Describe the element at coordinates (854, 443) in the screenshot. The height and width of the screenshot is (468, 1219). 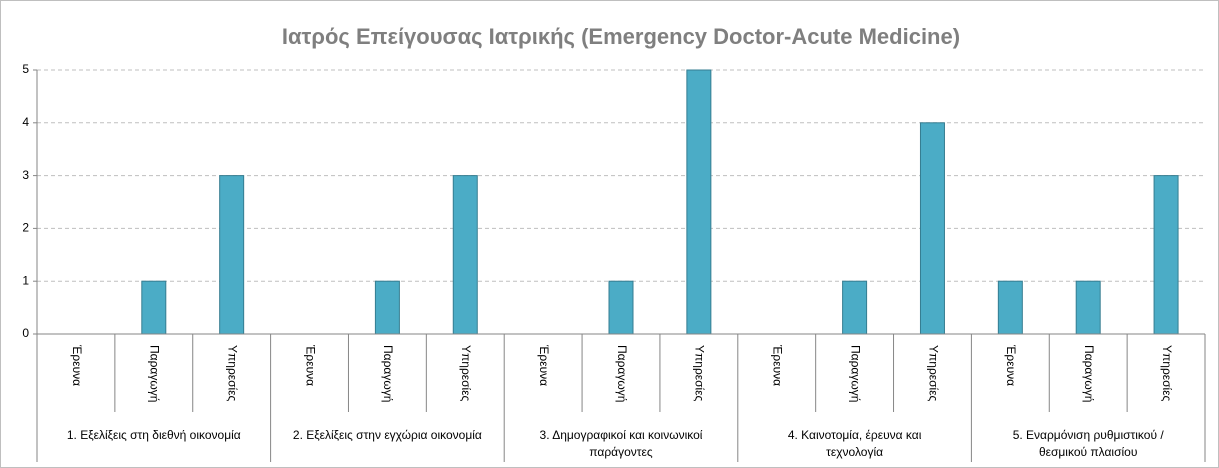
I see `group-label: 4. Καινοτομία, έρευνα και τεχνολογία` at that location.